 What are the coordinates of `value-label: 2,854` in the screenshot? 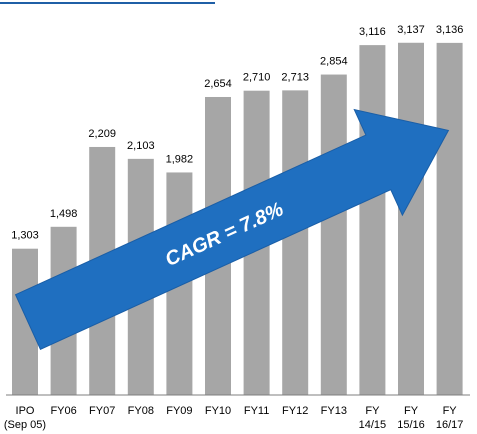 It's located at (334, 62).